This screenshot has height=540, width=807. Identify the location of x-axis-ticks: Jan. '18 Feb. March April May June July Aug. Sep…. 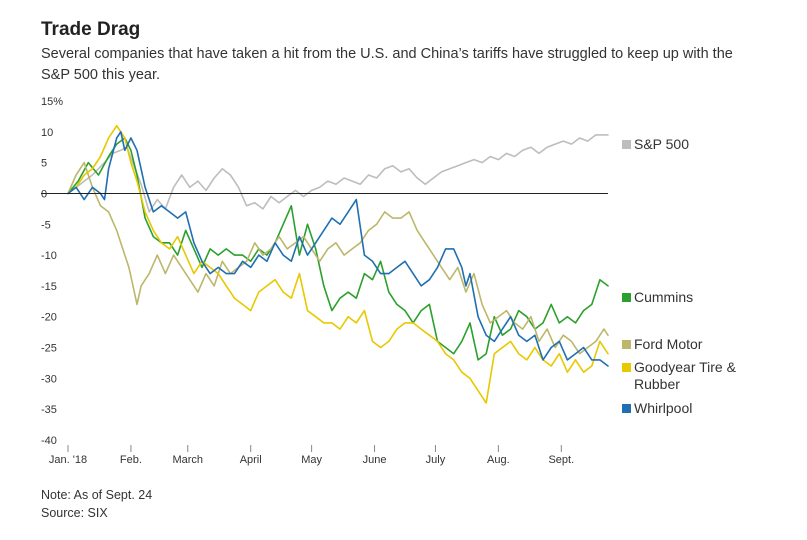
(311, 455).